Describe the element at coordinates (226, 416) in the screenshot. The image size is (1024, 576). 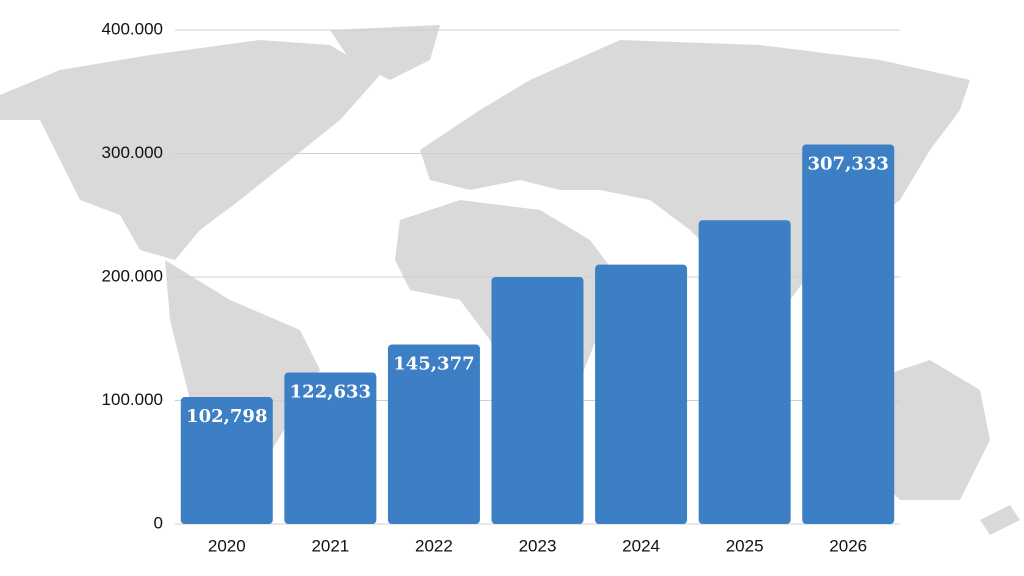
I see `value-label: 102,798` at that location.